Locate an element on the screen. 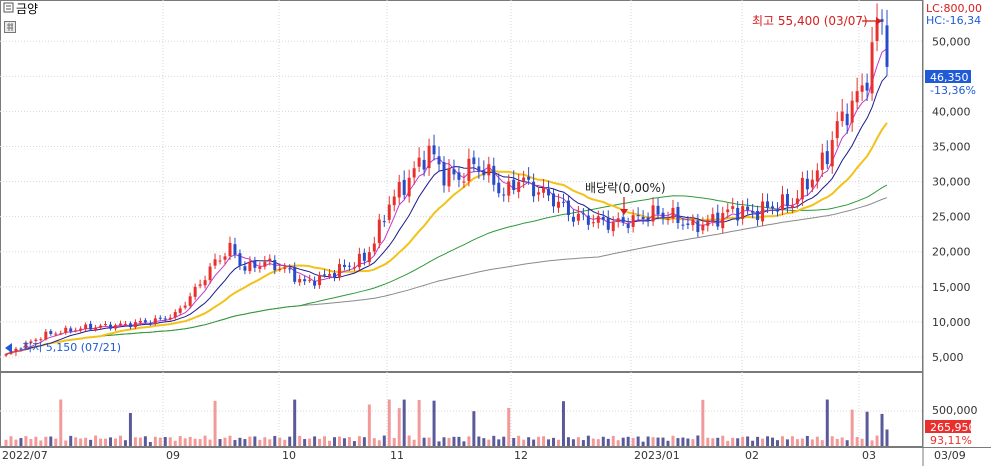 This screenshot has width=991, height=466. volume-change-label: 93,11% is located at coordinates (951, 440).